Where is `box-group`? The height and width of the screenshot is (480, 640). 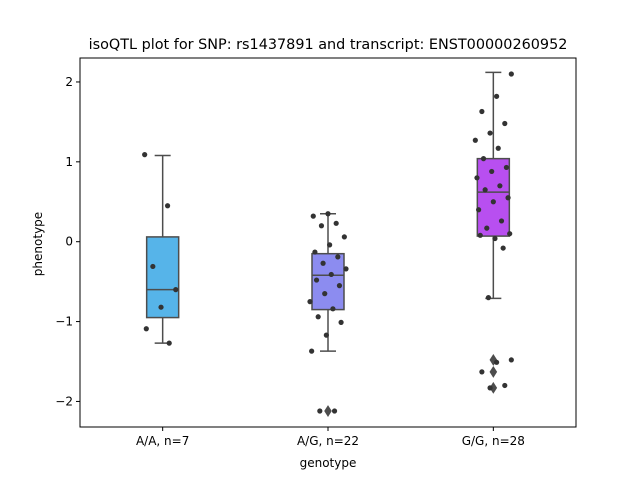 box-group is located at coordinates (162, 249).